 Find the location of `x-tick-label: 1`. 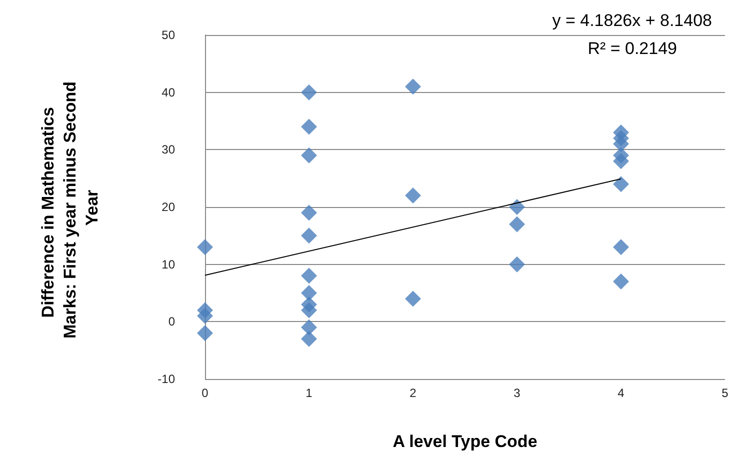

x-tick-label: 1 is located at coordinates (309, 393).